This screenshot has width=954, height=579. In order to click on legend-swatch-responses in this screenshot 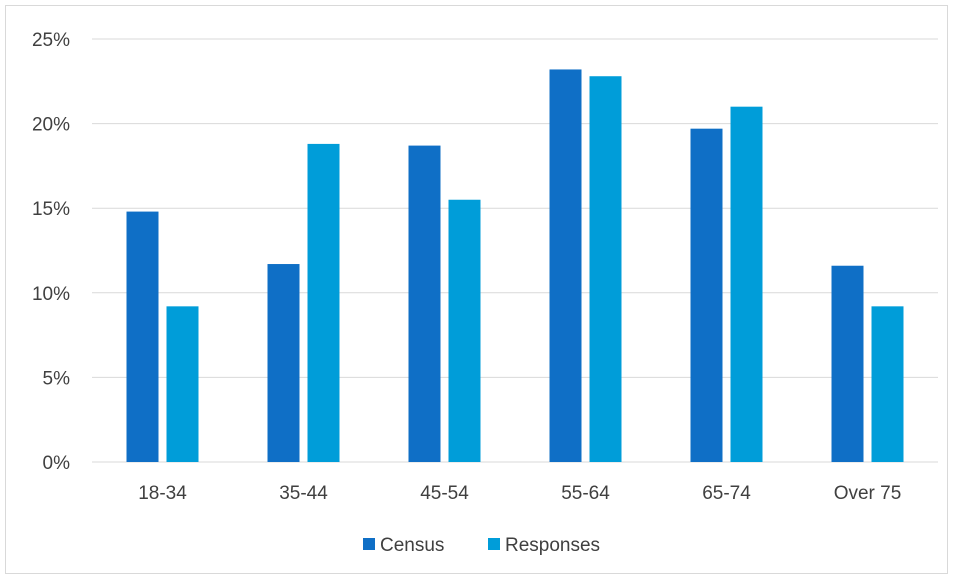, I will do `click(494, 544)`.